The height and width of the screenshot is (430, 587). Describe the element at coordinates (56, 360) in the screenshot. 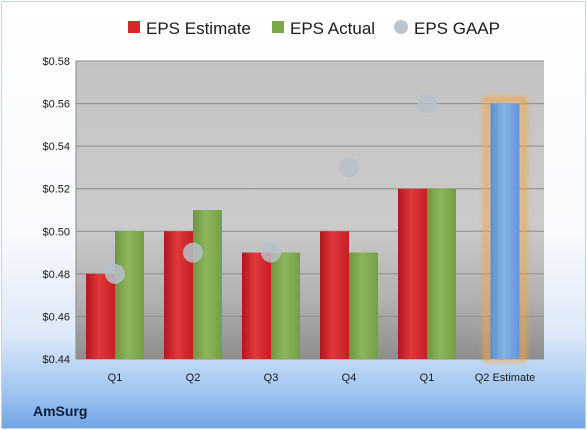

I see `y-tick-label: $0.44` at that location.